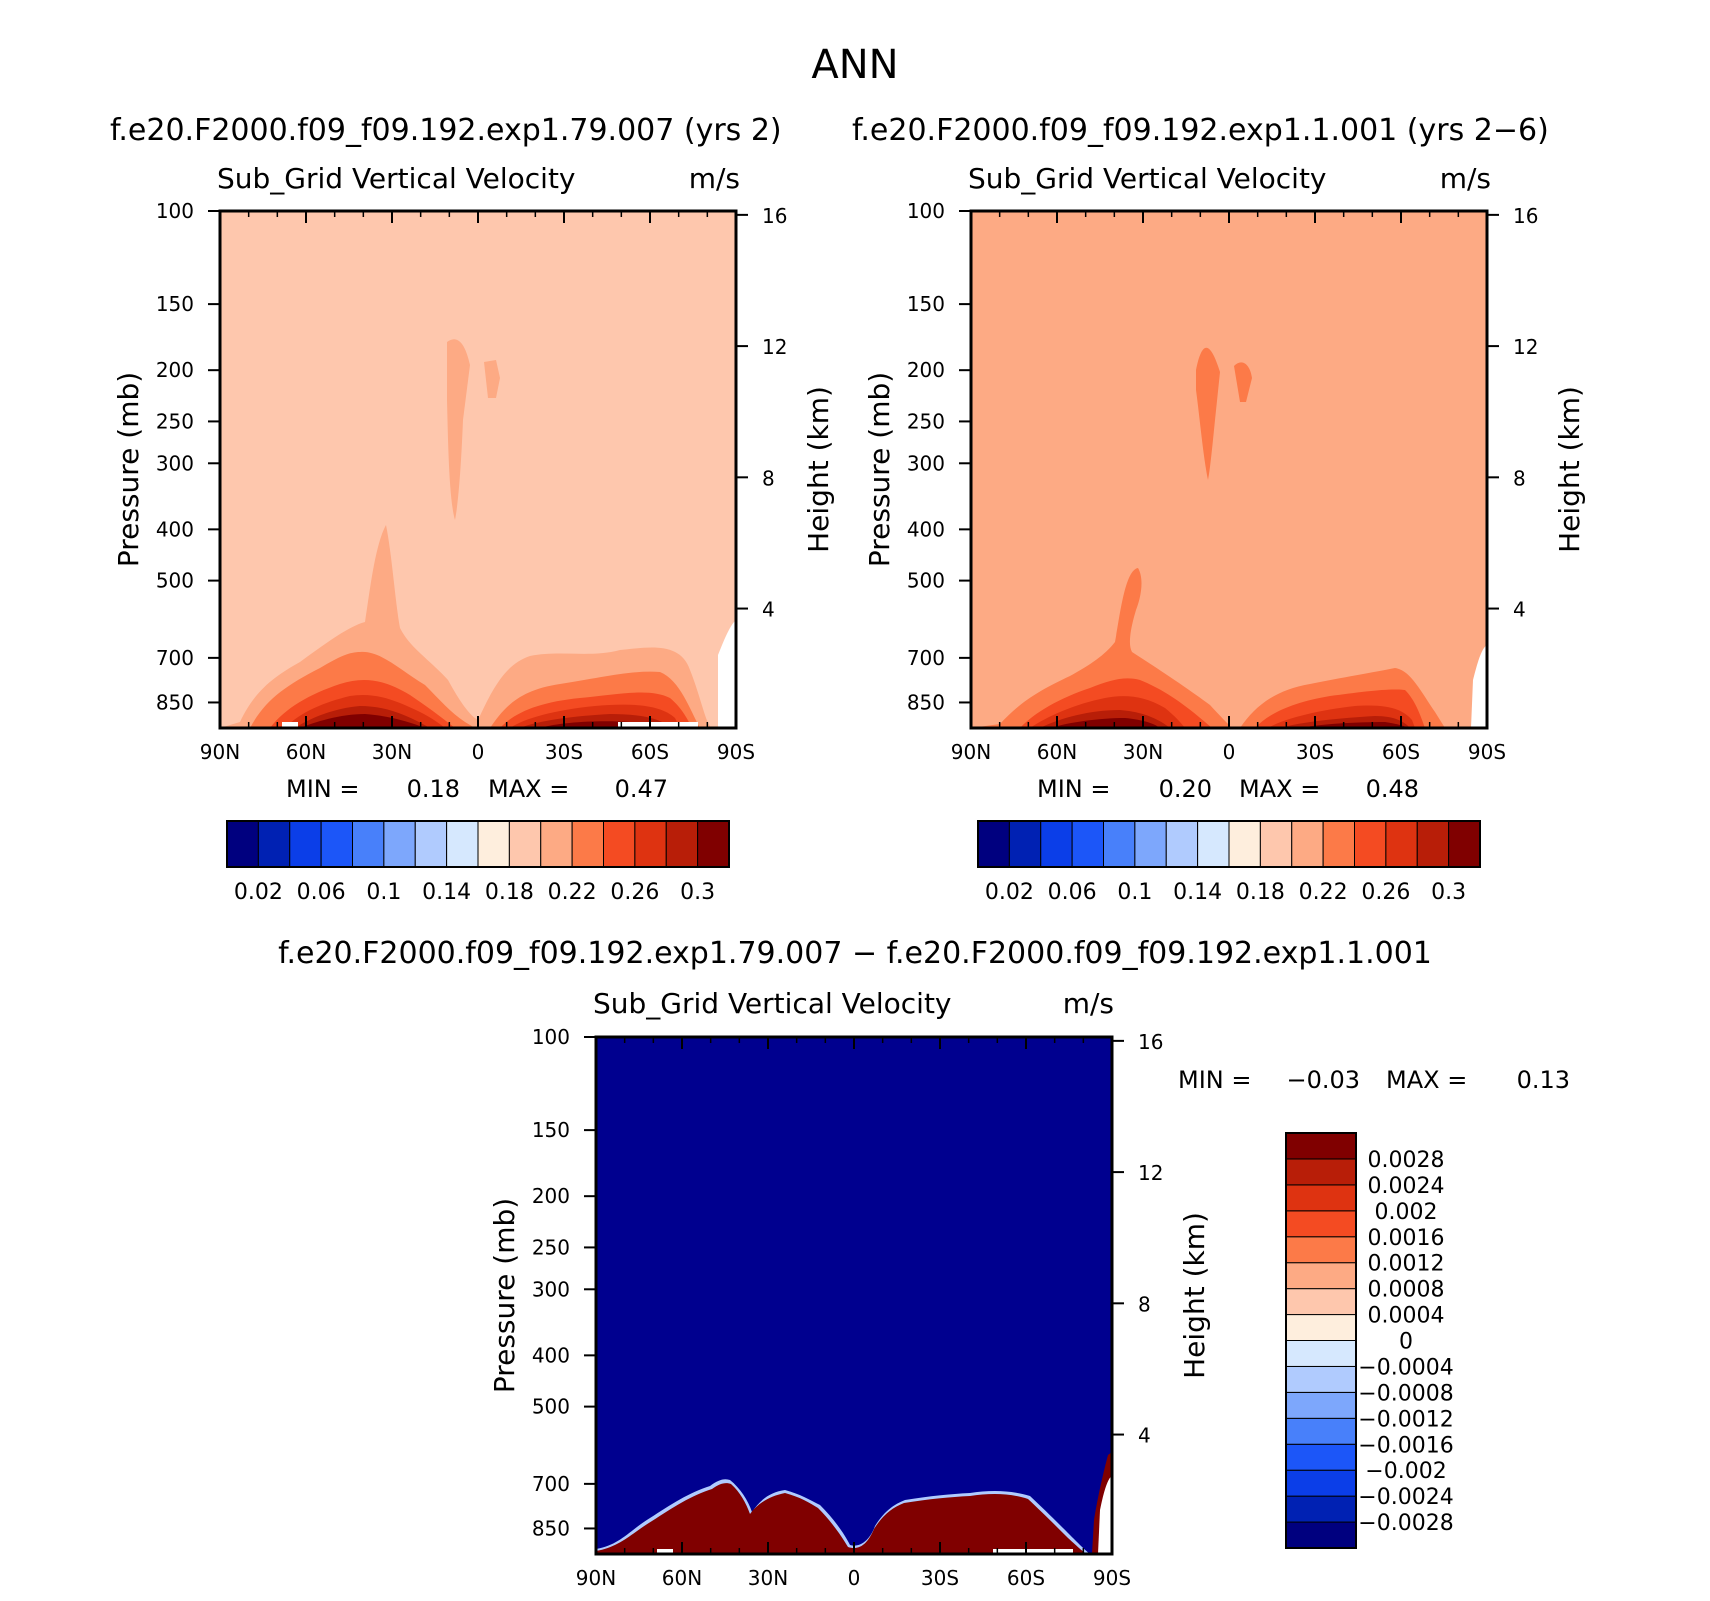 This screenshot has height=1601, width=1710. Describe the element at coordinates (1405, 1497) in the screenshot. I see `diff-colorbar-label: −0.0024` at that location.